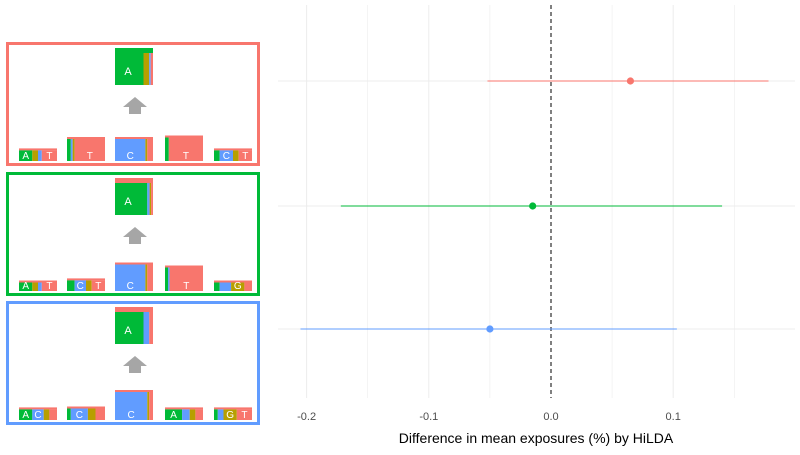 The width and height of the screenshot is (800, 455). Describe the element at coordinates (673, 417) in the screenshot. I see `x-tick-label: 0.1` at that location.